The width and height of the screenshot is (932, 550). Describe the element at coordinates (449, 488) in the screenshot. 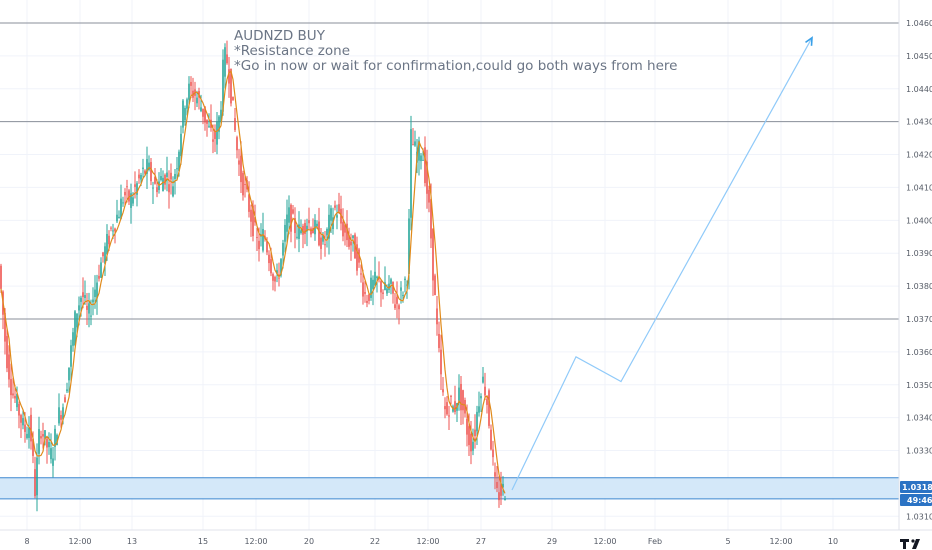

I see `support-zone` at that location.